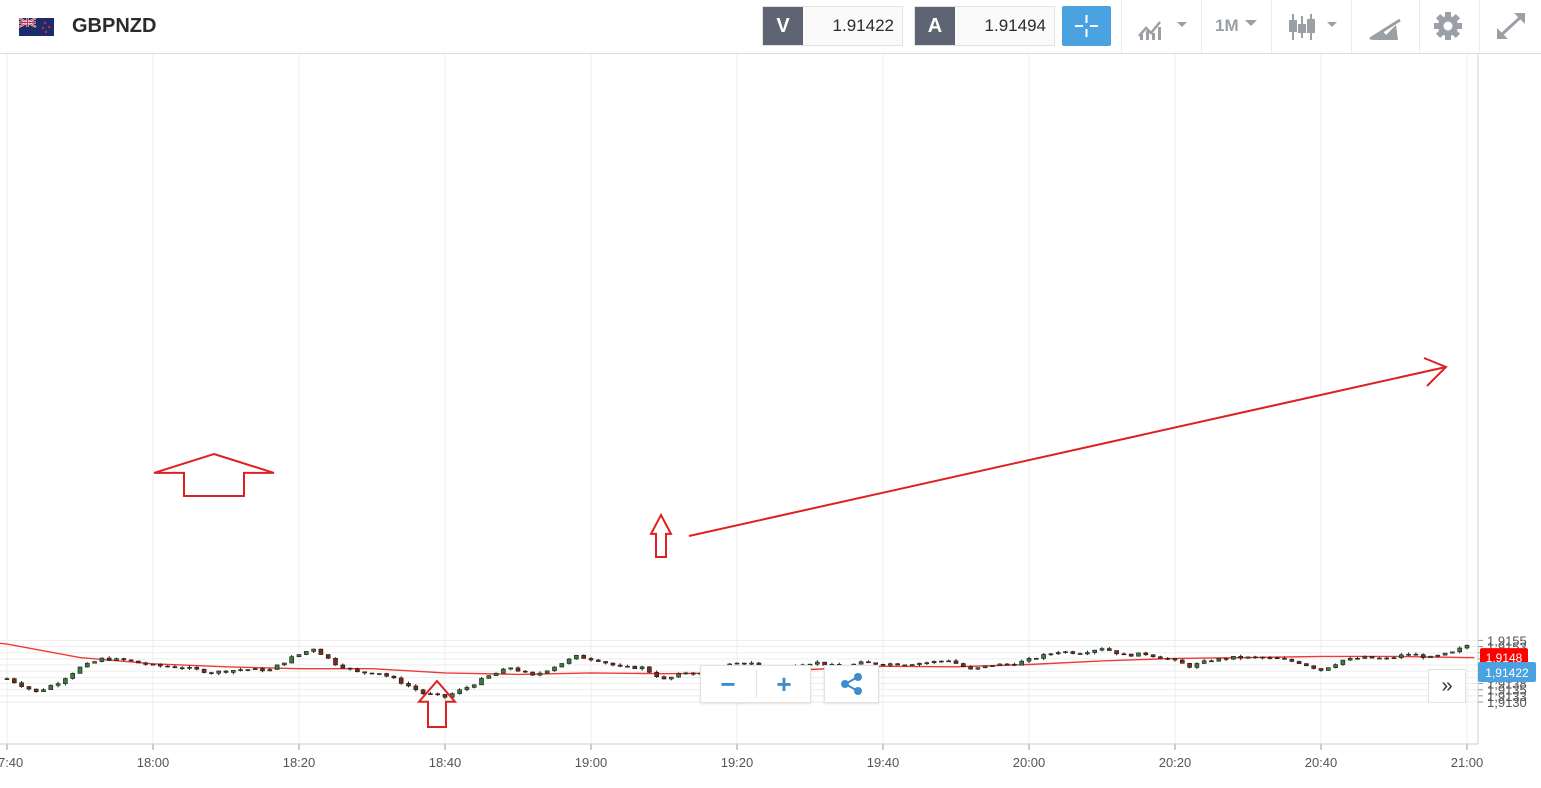 Image resolution: width=1541 pixels, height=788 pixels. I want to click on time-label: 20:40, so click(1321, 762).